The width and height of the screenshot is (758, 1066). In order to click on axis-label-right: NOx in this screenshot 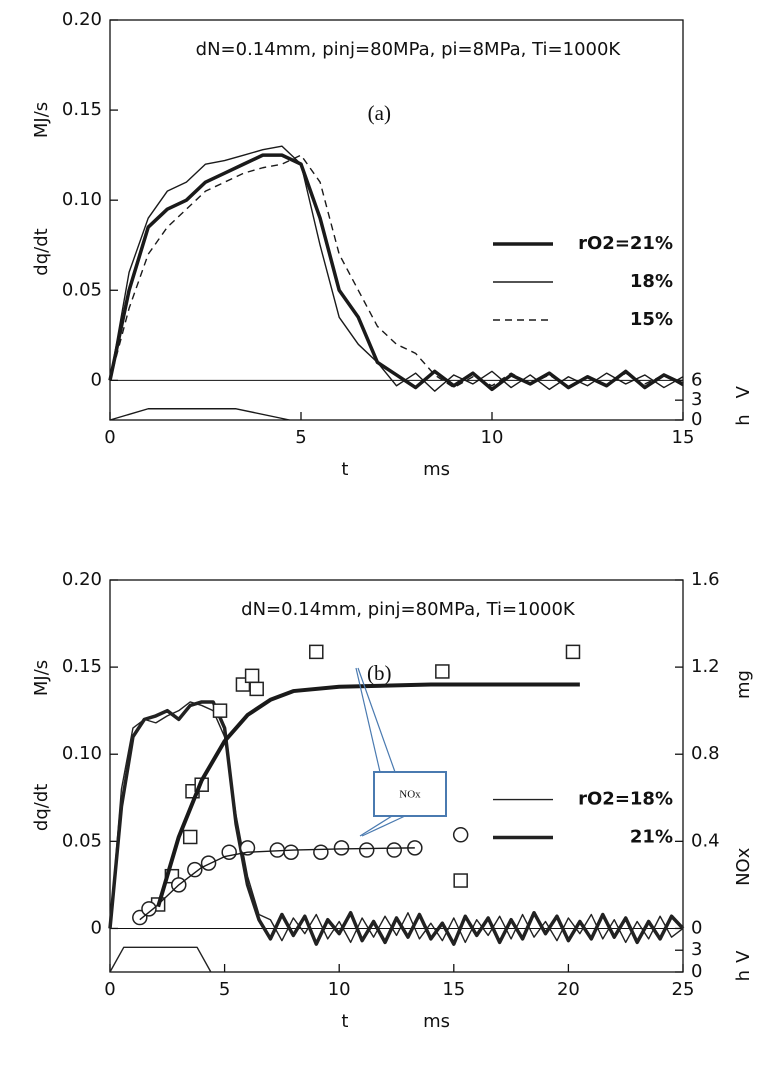, I will do `click(743, 866)`.